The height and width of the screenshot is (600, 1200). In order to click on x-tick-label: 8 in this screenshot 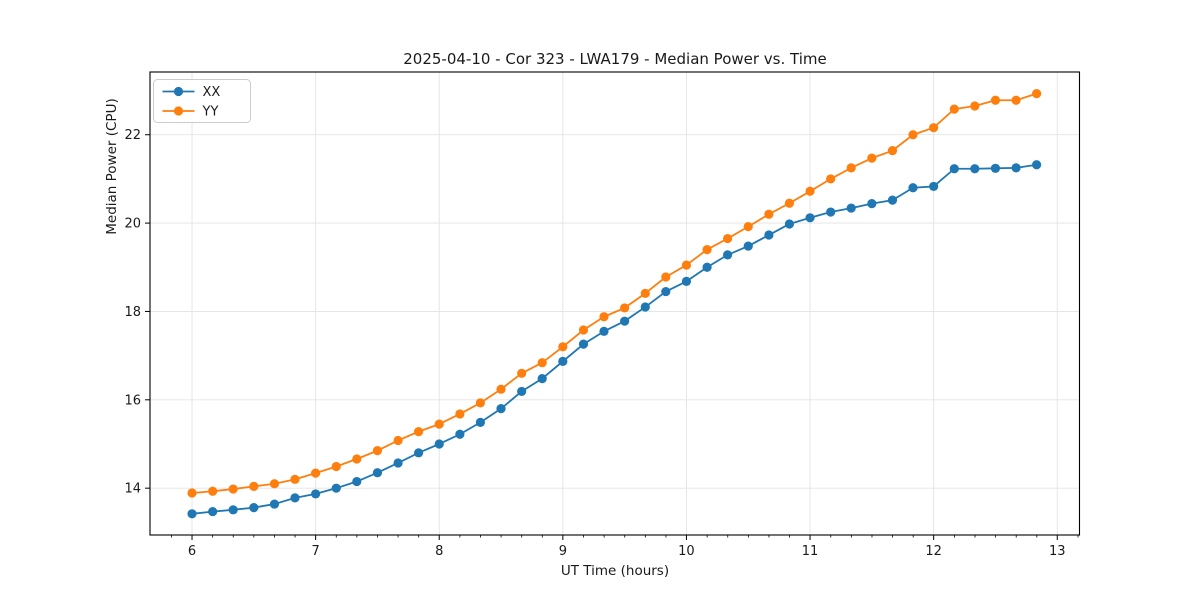, I will do `click(439, 551)`.